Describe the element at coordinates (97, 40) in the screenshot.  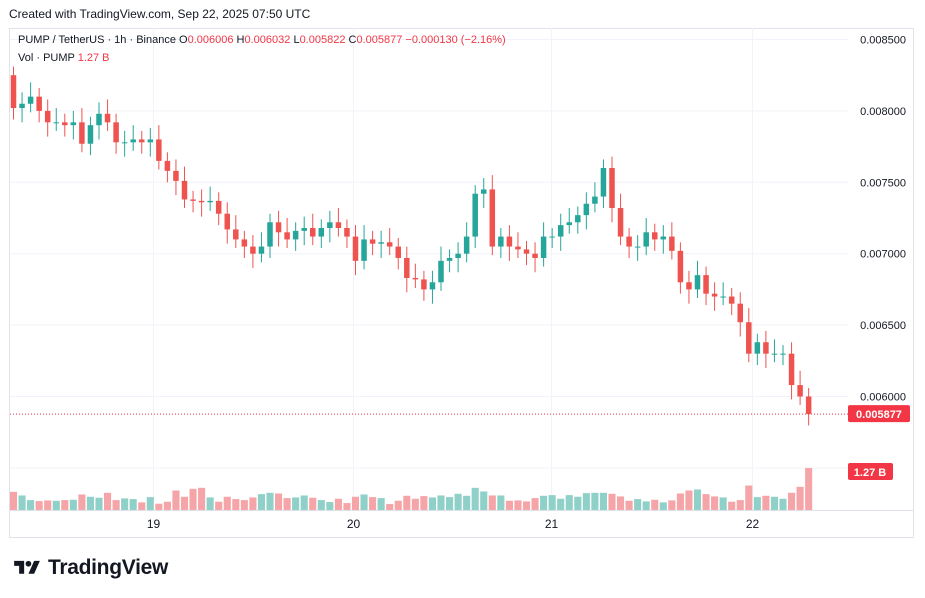
I see `symbol-label: PUMP / TetherUS · 1h · Binance` at that location.